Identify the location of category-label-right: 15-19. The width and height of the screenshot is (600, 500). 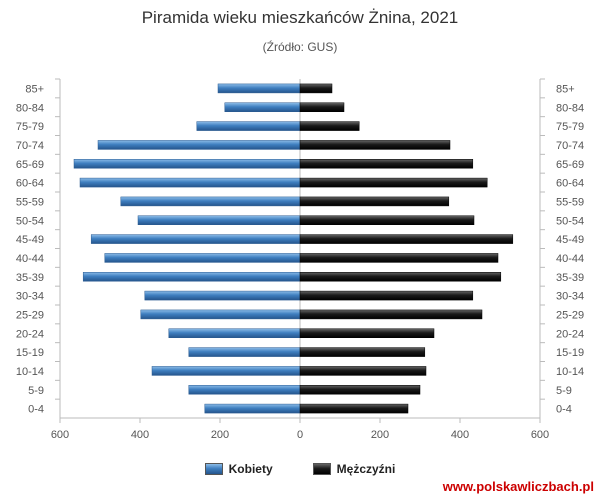
(570, 353).